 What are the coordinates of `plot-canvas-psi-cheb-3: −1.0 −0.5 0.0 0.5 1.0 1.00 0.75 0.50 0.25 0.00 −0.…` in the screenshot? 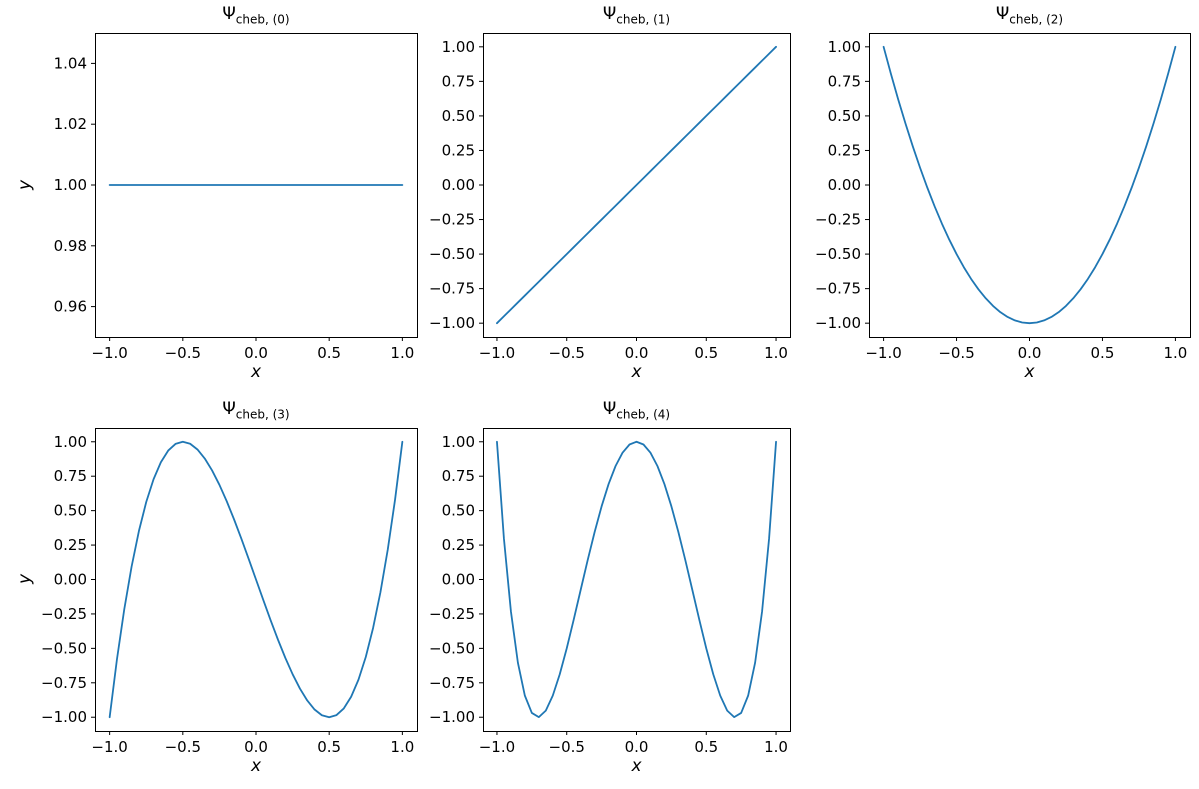 It's located at (229, 592).